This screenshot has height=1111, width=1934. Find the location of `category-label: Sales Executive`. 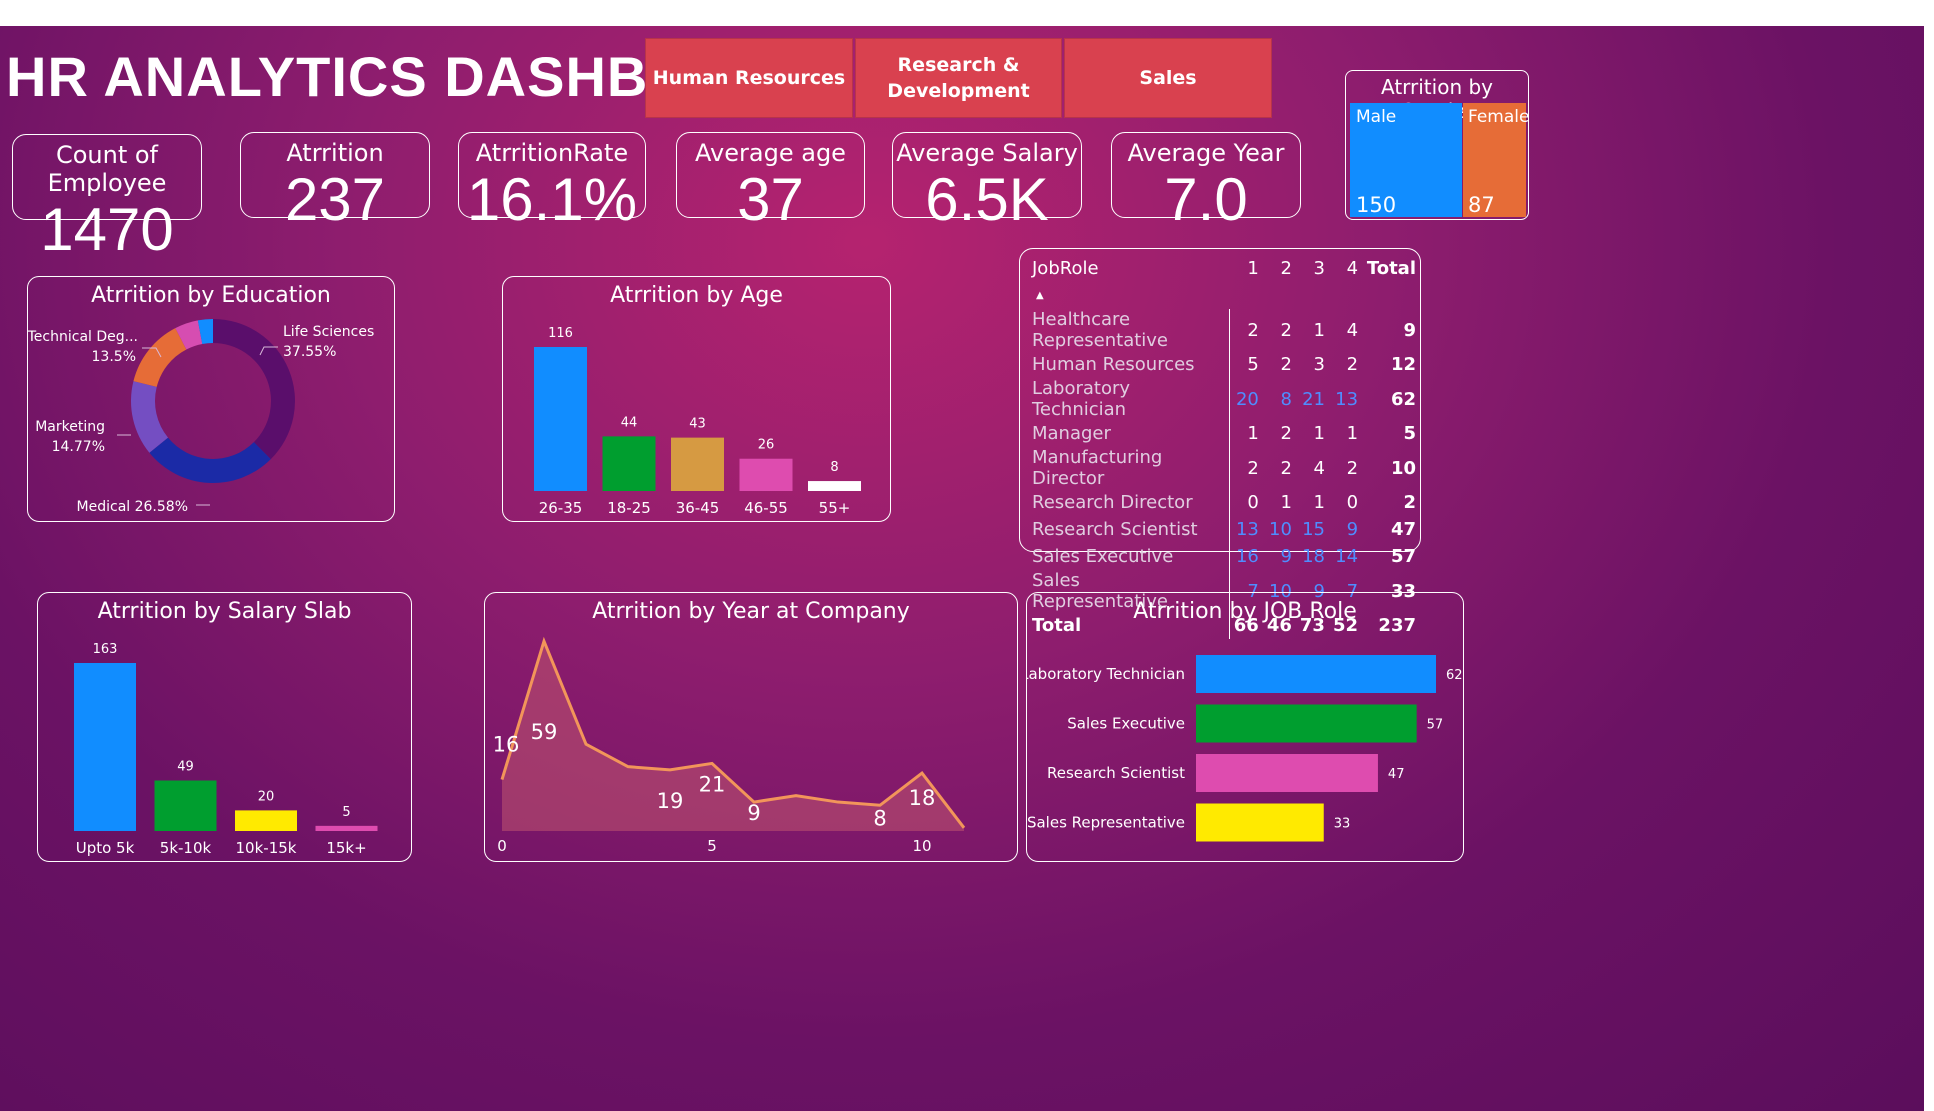

category-label: Sales Executive is located at coordinates (1126, 724).